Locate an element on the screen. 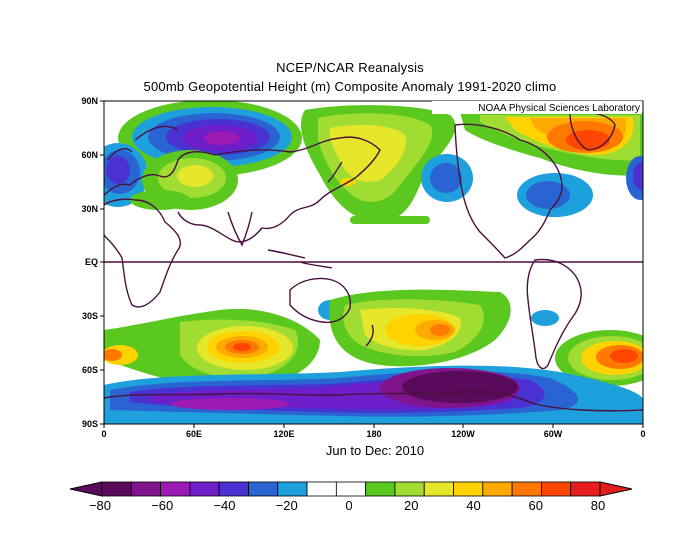 The height and width of the screenshot is (542, 700). anomaly-high-south-atlantic is located at coordinates (599, 358).